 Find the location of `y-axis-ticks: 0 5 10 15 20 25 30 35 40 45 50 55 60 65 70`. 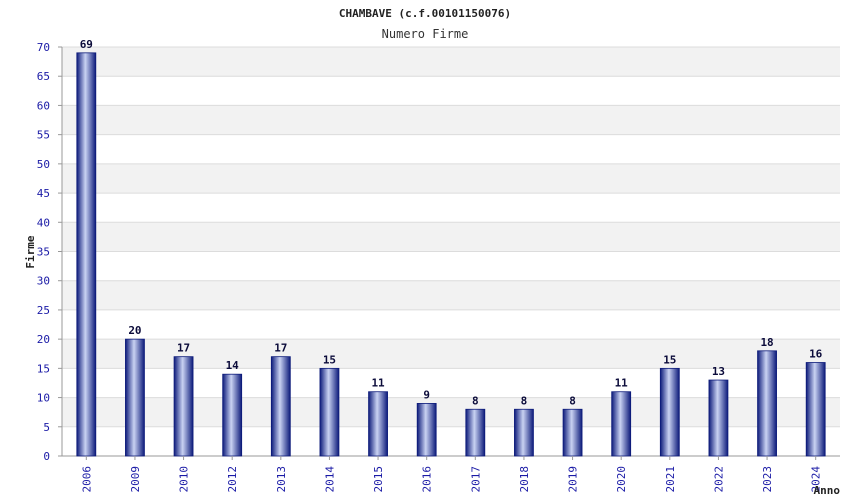

y-axis-ticks: 0 5 10 15 20 25 30 35 40 45 50 55 60 65 70 is located at coordinates (49, 252).